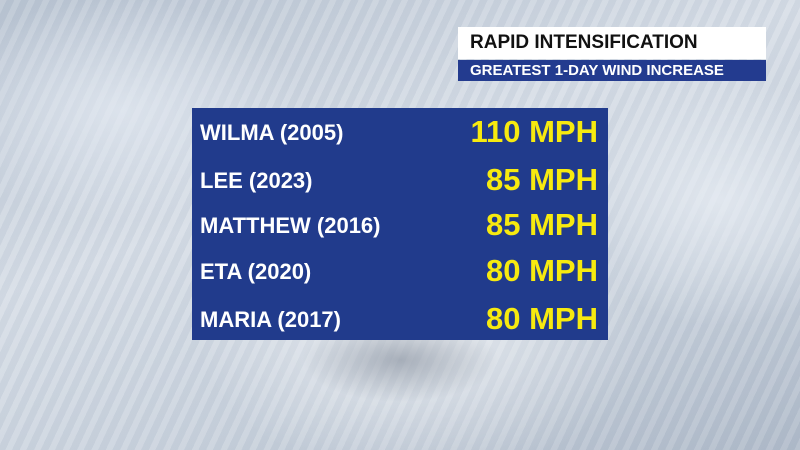 This screenshot has height=450, width=800. Describe the element at coordinates (270, 319) in the screenshot. I see `storm-name: MARIA (2017)` at that location.